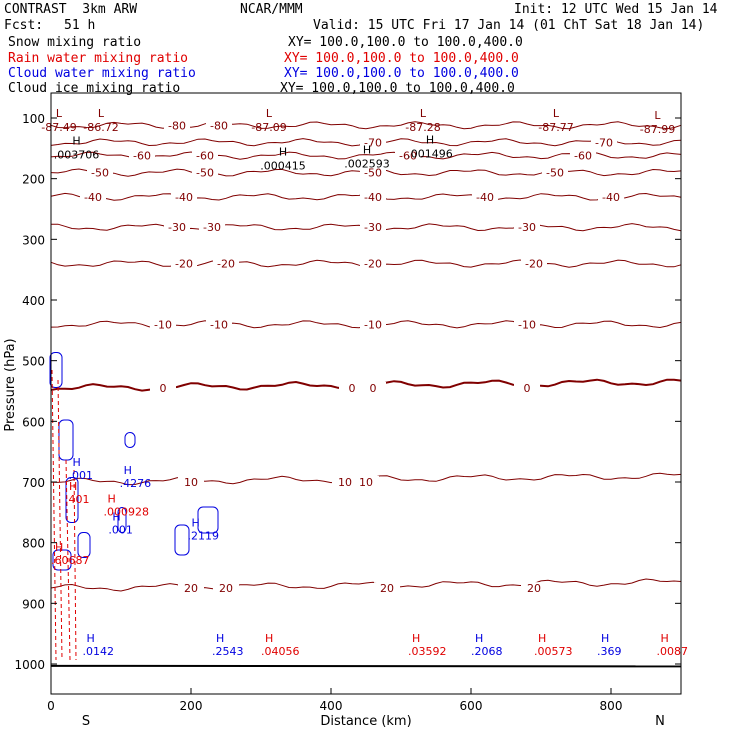 The width and height of the screenshot is (740, 740). What do you see at coordinates (283, 165) in the screenshot?
I see `extremum-value: .000415` at bounding box center [283, 165].